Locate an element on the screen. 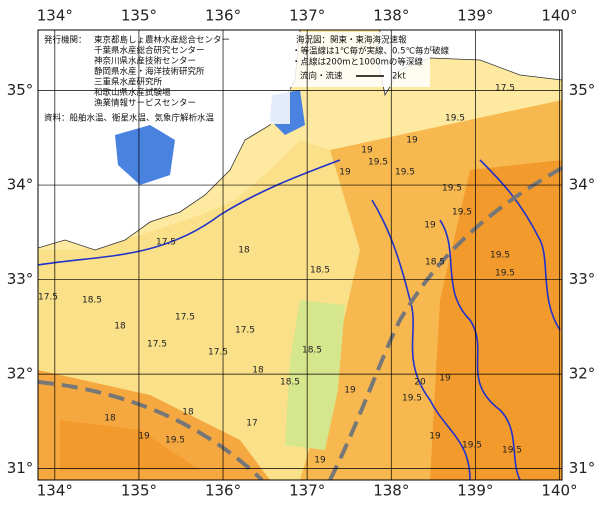 Image resolution: width=600 pixels, height=506 pixels. note: 海況図：関東・東海海況速報 is located at coordinates (351, 40).